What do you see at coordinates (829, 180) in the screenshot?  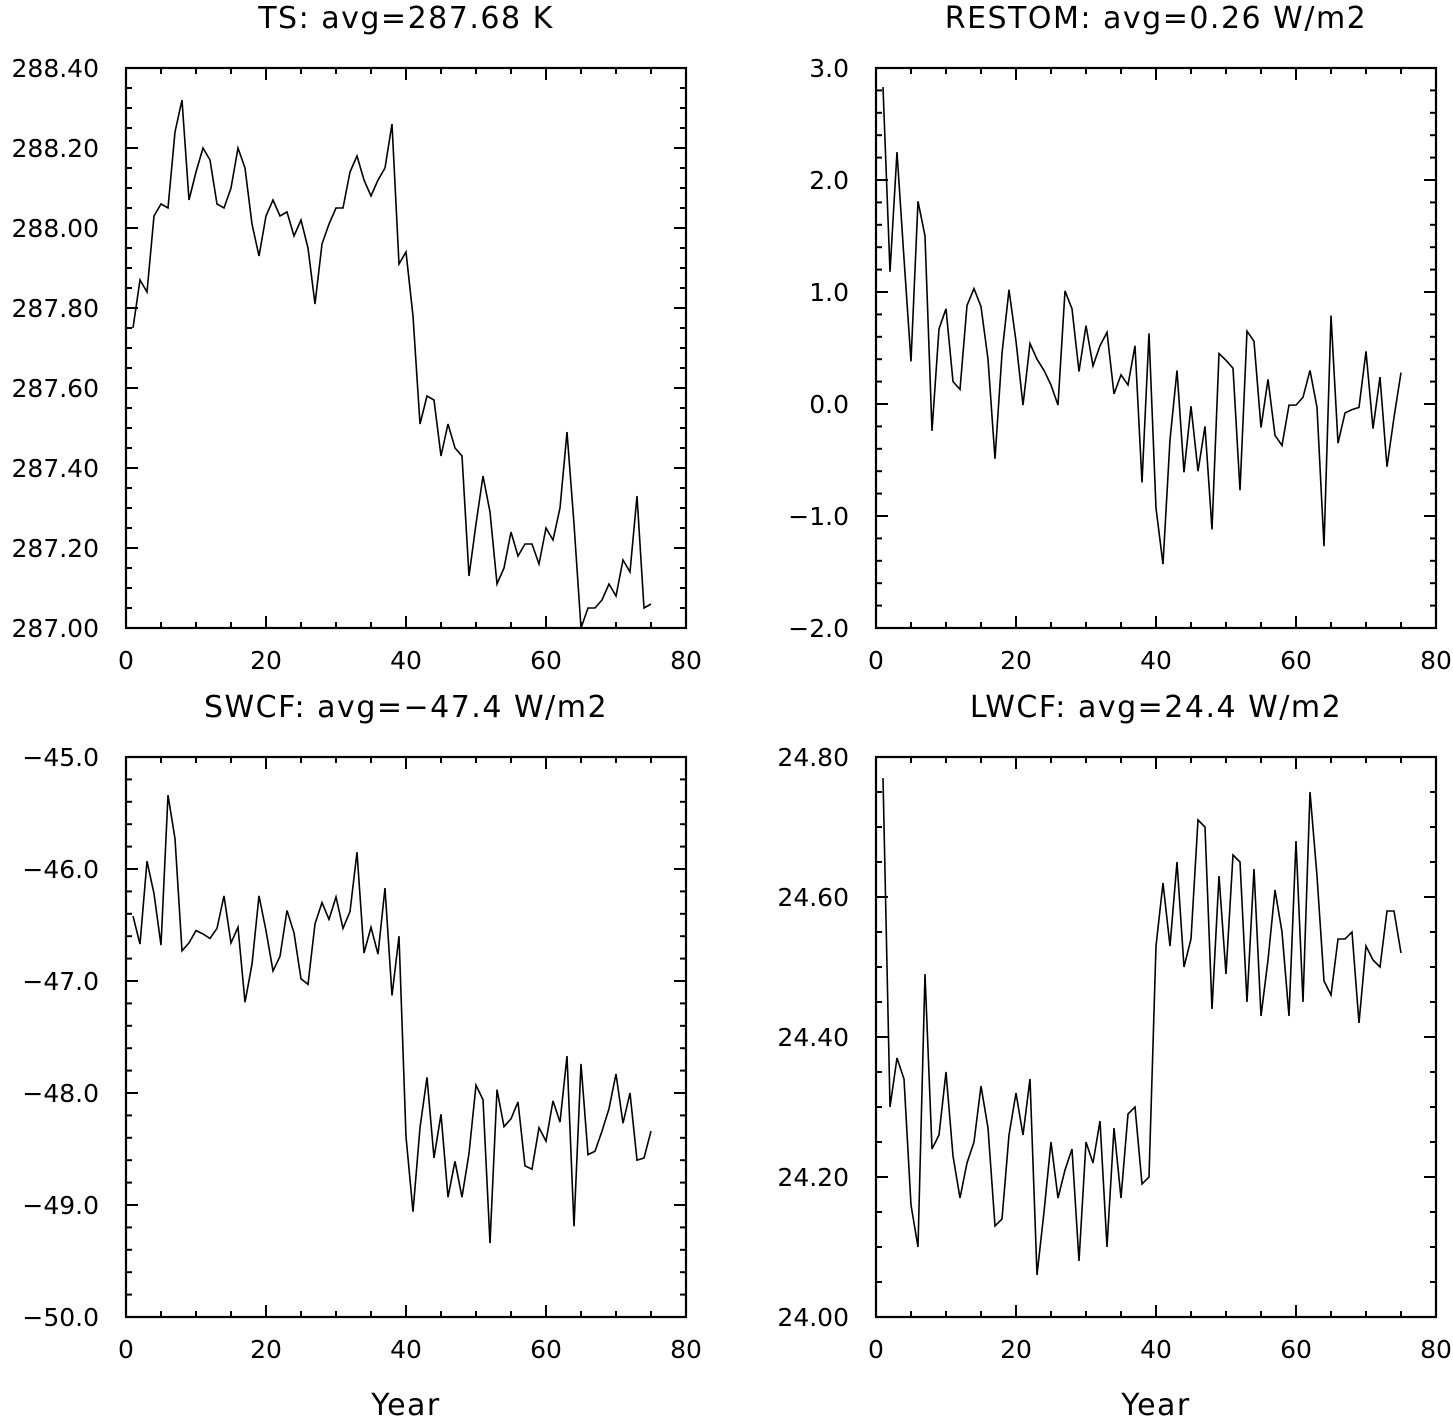 I see `y-tick-label: 2.0` at bounding box center [829, 180].